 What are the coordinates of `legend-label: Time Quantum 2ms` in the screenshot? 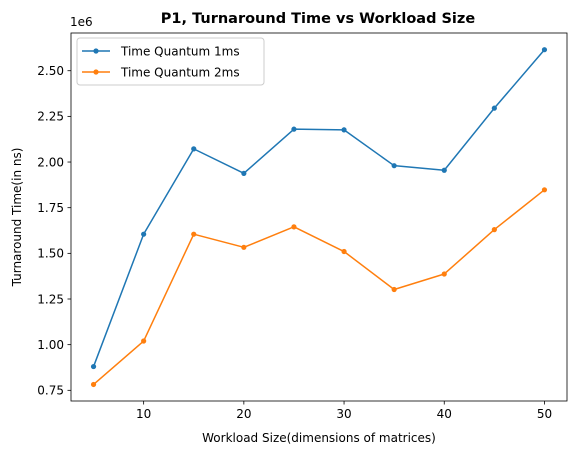 It's located at (180, 72).